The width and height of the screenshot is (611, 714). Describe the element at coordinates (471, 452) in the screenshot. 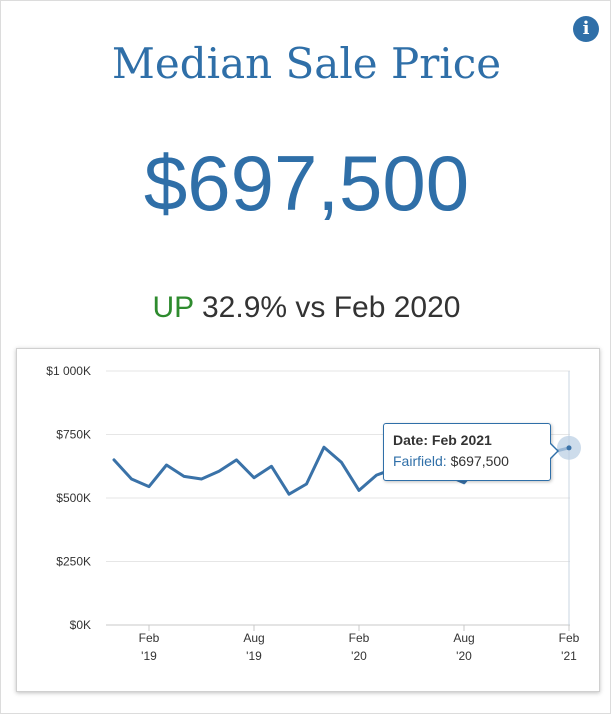

I see `chart-tooltip: Date: Feb 2021 Fairfield: $697,500` at that location.